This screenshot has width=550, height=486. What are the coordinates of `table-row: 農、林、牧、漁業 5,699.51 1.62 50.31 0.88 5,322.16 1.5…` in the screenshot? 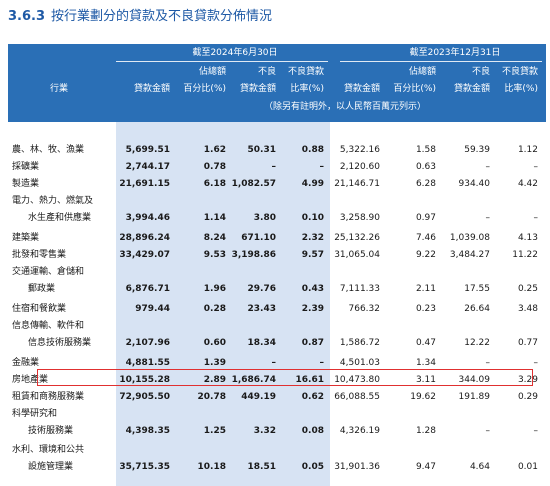 It's located at (277, 150).